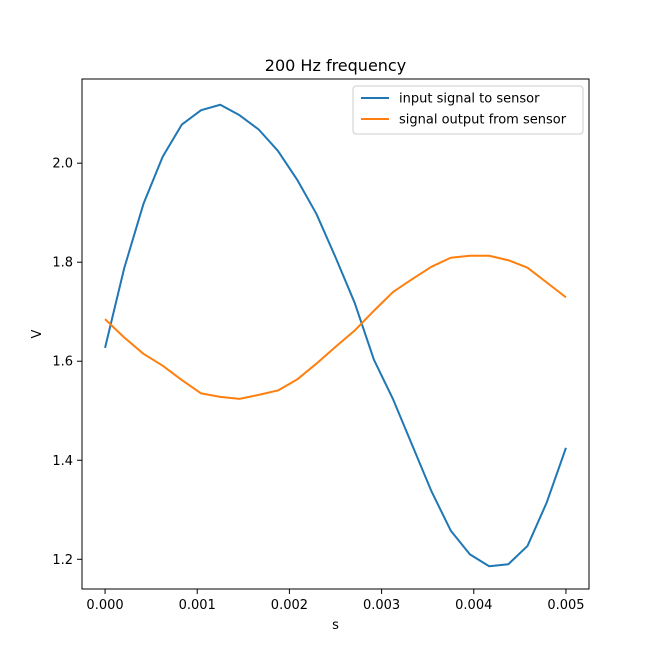 This screenshot has height=662, width=655. Describe the element at coordinates (473, 605) in the screenshot. I see `x-tick-label: 0.004` at that location.